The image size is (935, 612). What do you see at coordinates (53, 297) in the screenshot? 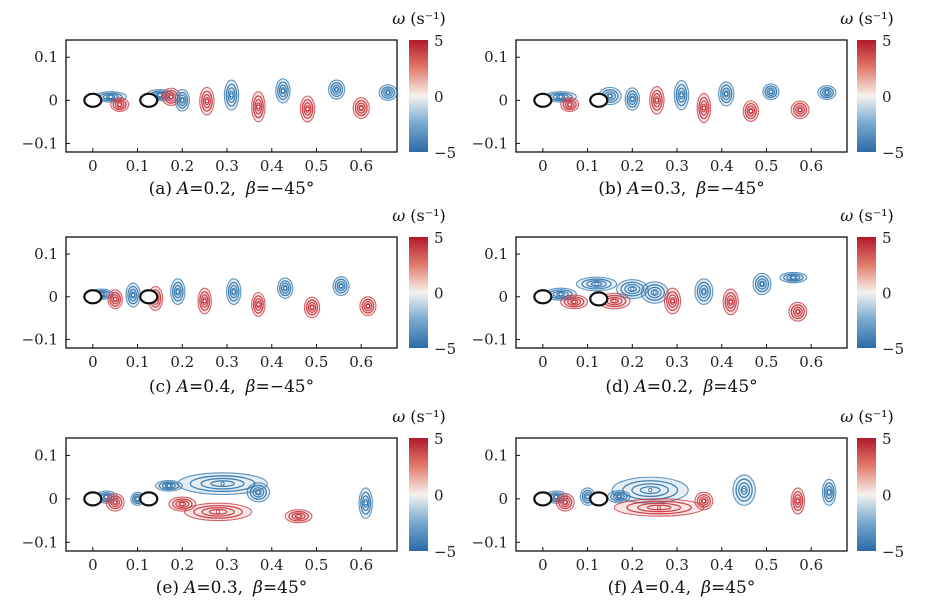
I see `y-tick-label: 0` at bounding box center [53, 297].